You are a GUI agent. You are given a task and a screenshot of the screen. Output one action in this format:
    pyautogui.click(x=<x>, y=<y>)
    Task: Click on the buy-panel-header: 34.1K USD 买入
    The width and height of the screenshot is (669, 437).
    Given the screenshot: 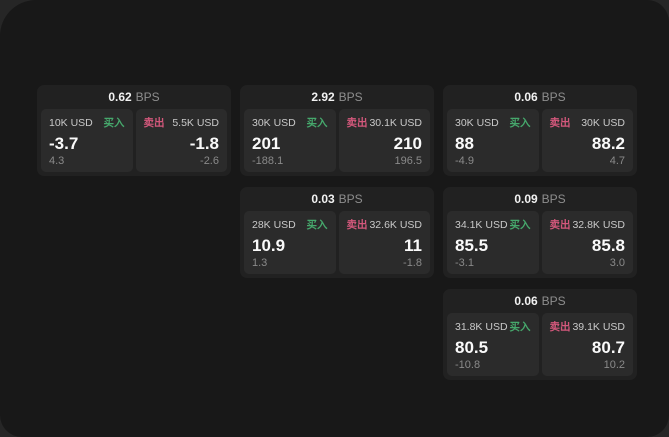 What is the action you would take?
    pyautogui.click(x=493, y=224)
    